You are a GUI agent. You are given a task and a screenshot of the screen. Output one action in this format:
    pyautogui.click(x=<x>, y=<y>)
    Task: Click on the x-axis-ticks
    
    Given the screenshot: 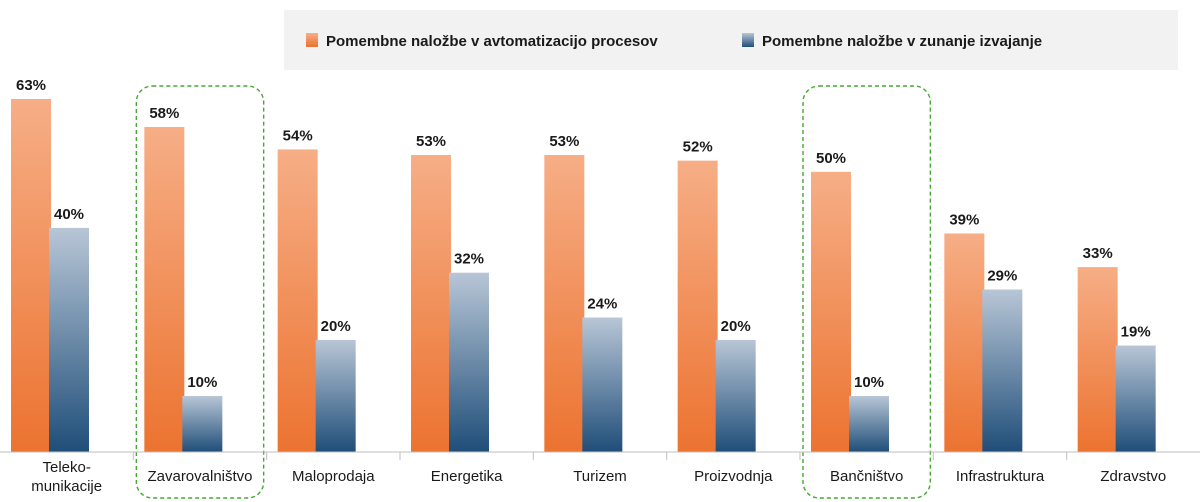 What is the action you would take?
    pyautogui.click(x=600, y=456)
    